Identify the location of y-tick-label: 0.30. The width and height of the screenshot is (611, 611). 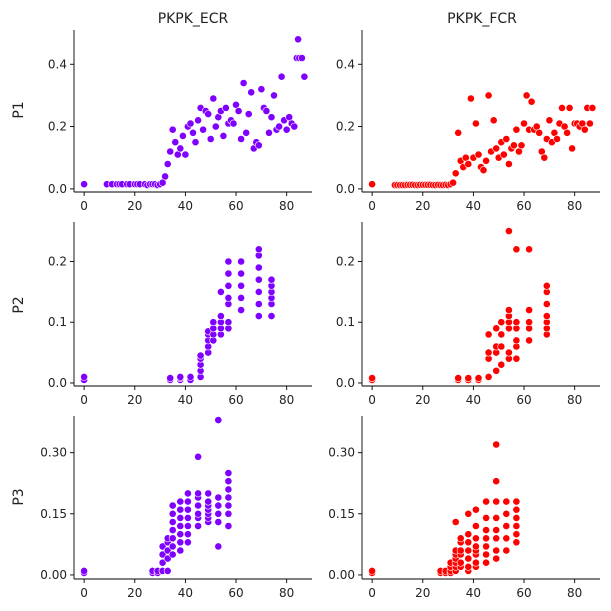
(341, 453).